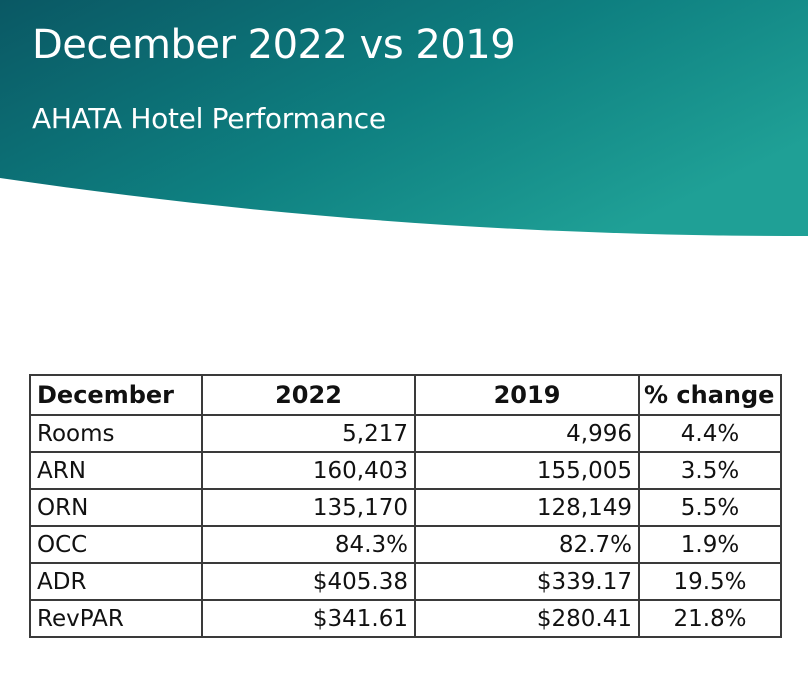 This screenshot has width=808, height=681. Describe the element at coordinates (116, 433) in the screenshot. I see `row-label: Rooms` at that location.